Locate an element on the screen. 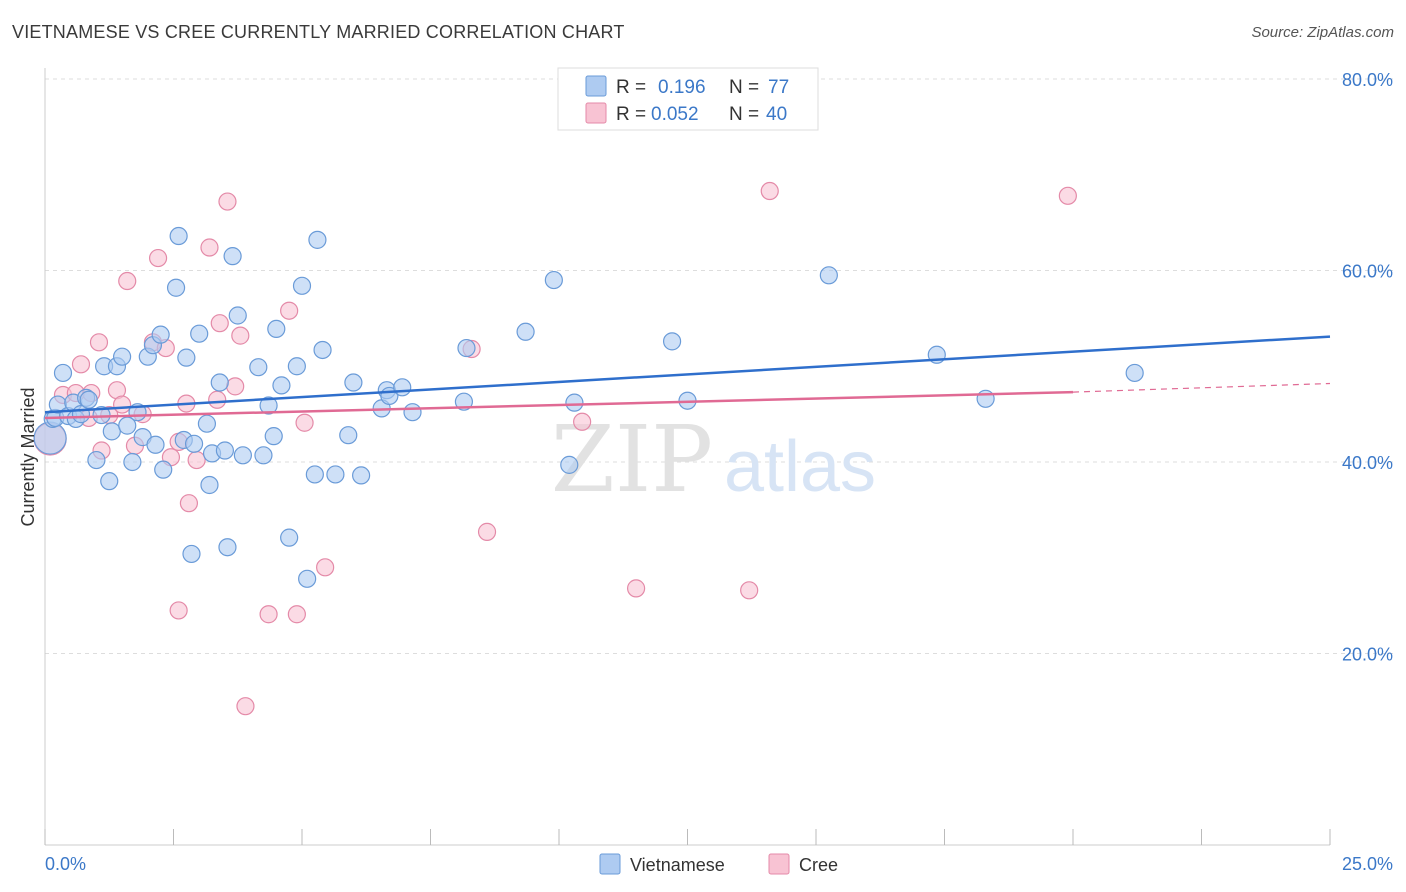 The image size is (1406, 892). y-tick-label-2: 60.0% is located at coordinates (1367, 272).